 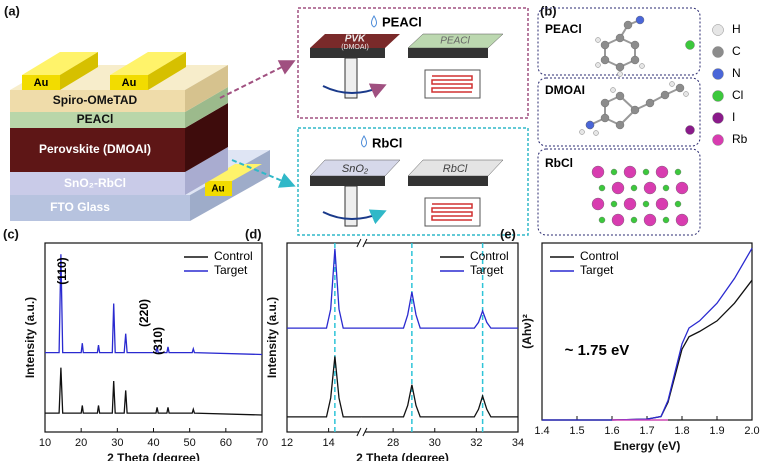 I want to click on layer-label: PEACl, so click(x=95, y=119).